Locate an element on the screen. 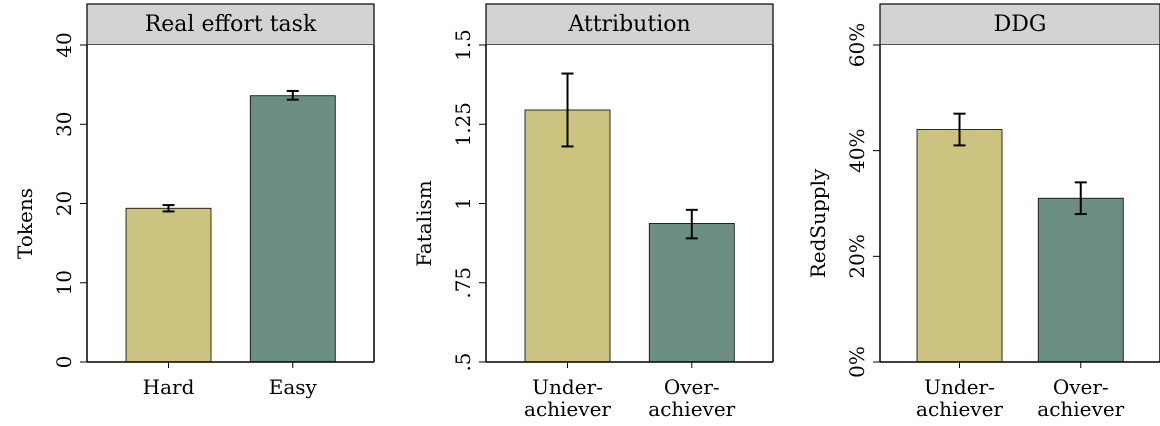 The height and width of the screenshot is (426, 1160). y-tick-label: 30 is located at coordinates (64, 124).